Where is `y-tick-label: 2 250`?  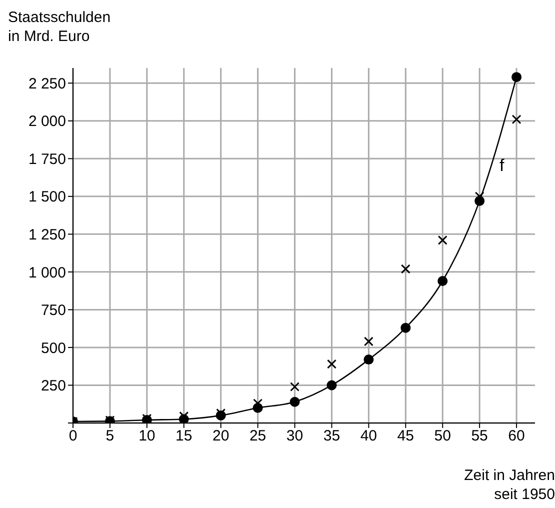
y-tick-label: 2 250 is located at coordinates (47, 83).